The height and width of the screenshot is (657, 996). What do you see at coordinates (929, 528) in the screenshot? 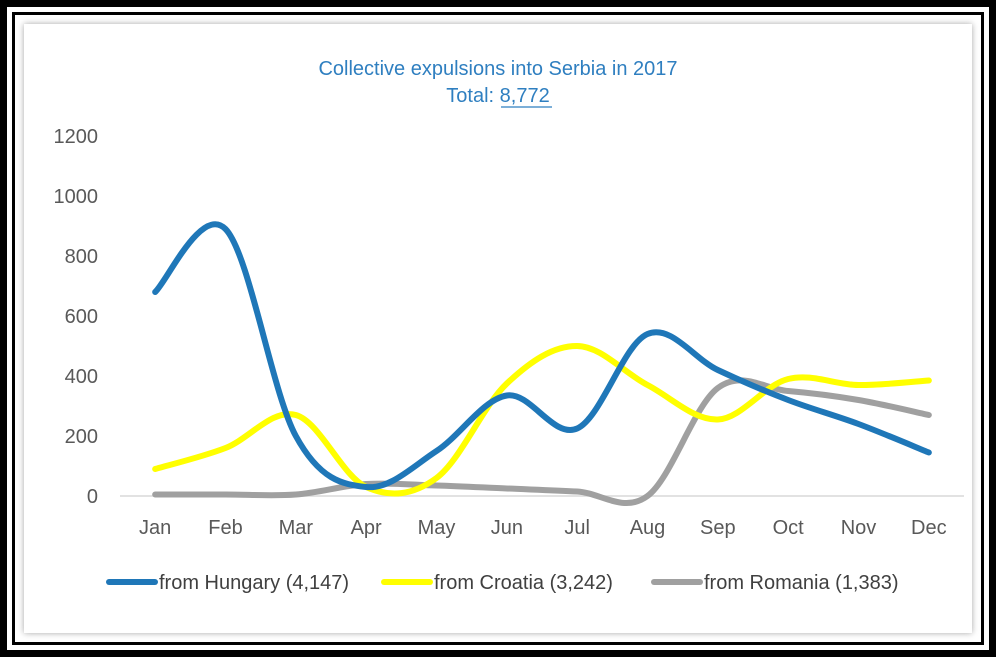
I see `x-tick-label: Dec` at bounding box center [929, 528].